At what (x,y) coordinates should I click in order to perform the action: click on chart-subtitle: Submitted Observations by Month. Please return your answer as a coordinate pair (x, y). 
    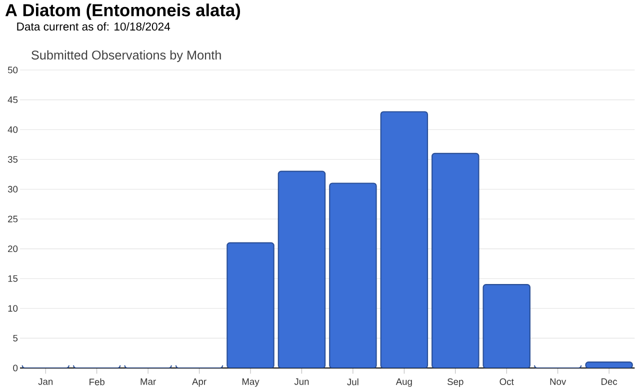
    Looking at the image, I should click on (126, 56).